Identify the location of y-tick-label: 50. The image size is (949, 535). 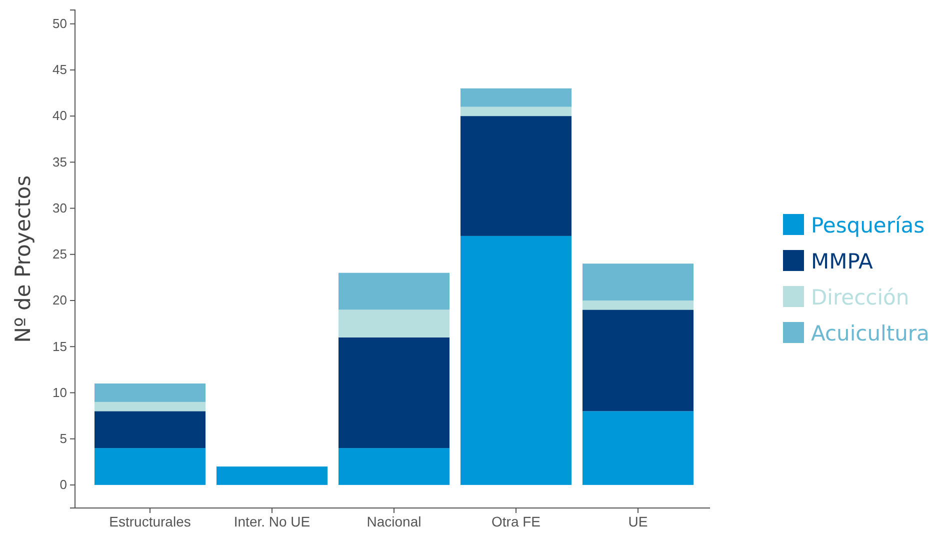
(59, 23).